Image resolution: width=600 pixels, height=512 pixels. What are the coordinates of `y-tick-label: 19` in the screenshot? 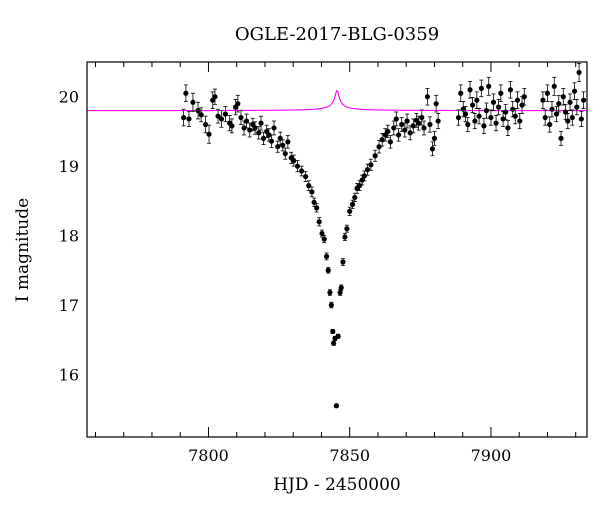 It's located at (69, 166).